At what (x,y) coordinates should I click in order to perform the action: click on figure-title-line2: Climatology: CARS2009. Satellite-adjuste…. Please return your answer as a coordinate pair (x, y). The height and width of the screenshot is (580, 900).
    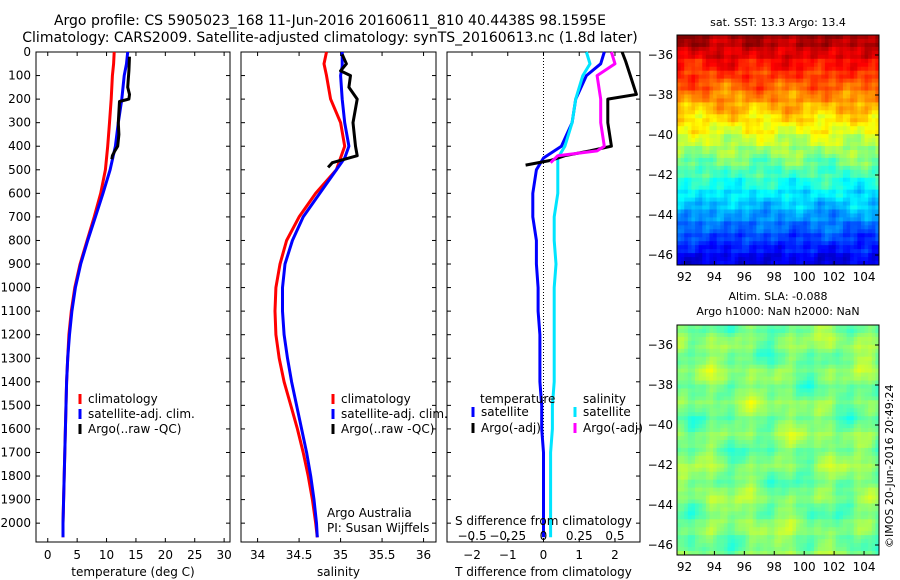
    Looking at the image, I should click on (330, 38).